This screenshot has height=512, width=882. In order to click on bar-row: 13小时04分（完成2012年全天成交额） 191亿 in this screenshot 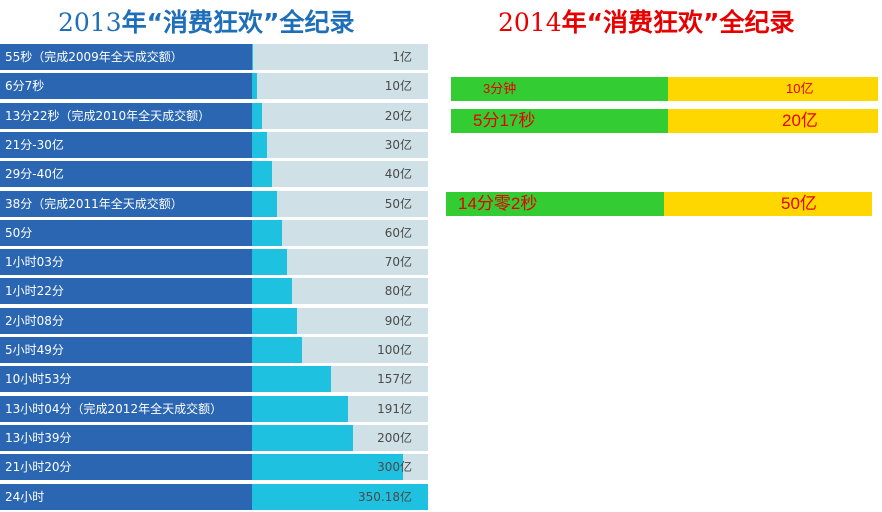, I will do `click(214, 408)`.